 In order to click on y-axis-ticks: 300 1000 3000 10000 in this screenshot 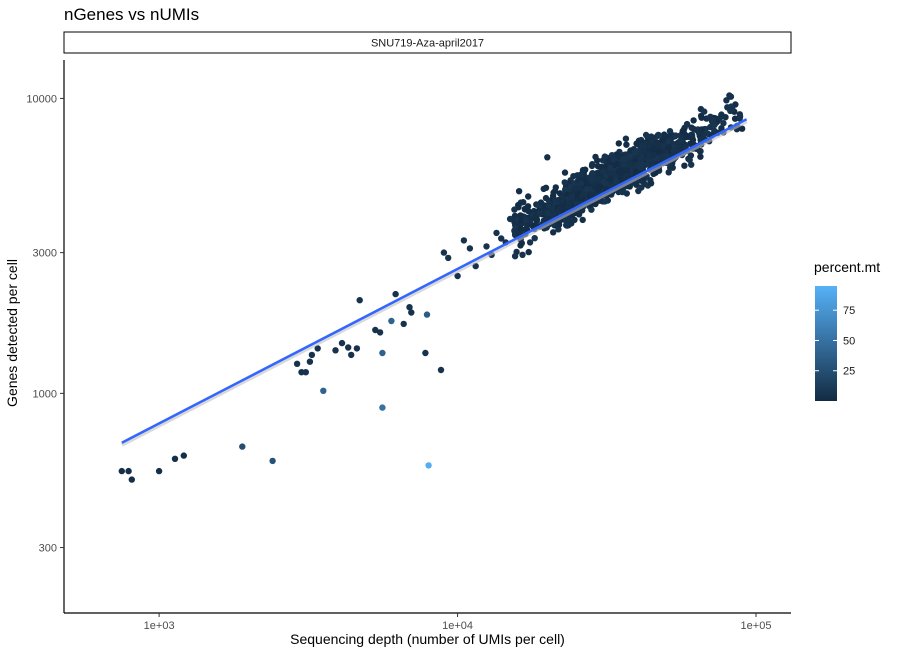, I will do `click(45, 324)`.